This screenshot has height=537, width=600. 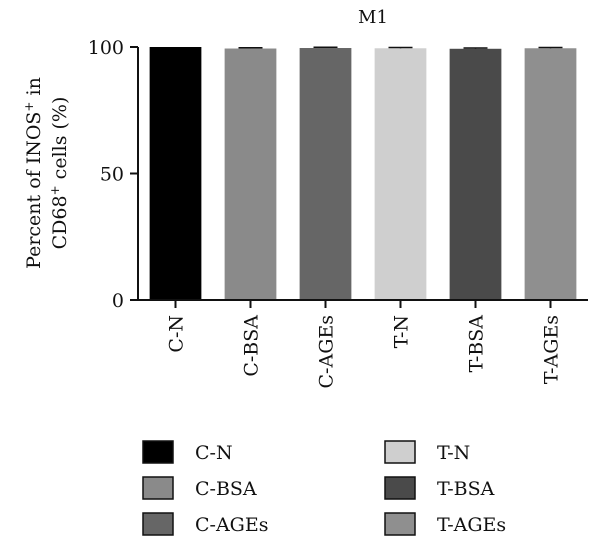 I want to click on x-tick-label: C-AGEs, so click(x=327, y=351).